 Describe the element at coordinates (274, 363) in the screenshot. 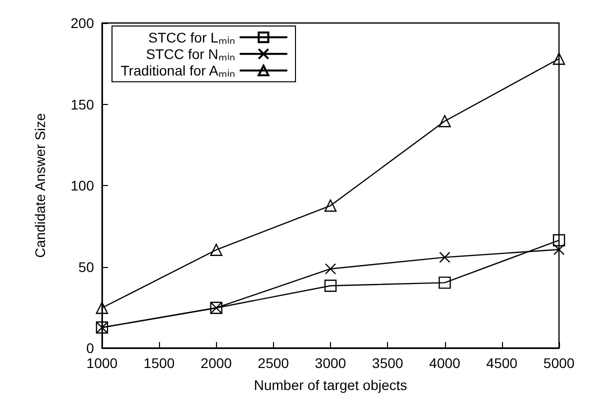

I see `x-tick-label: 2500` at that location.